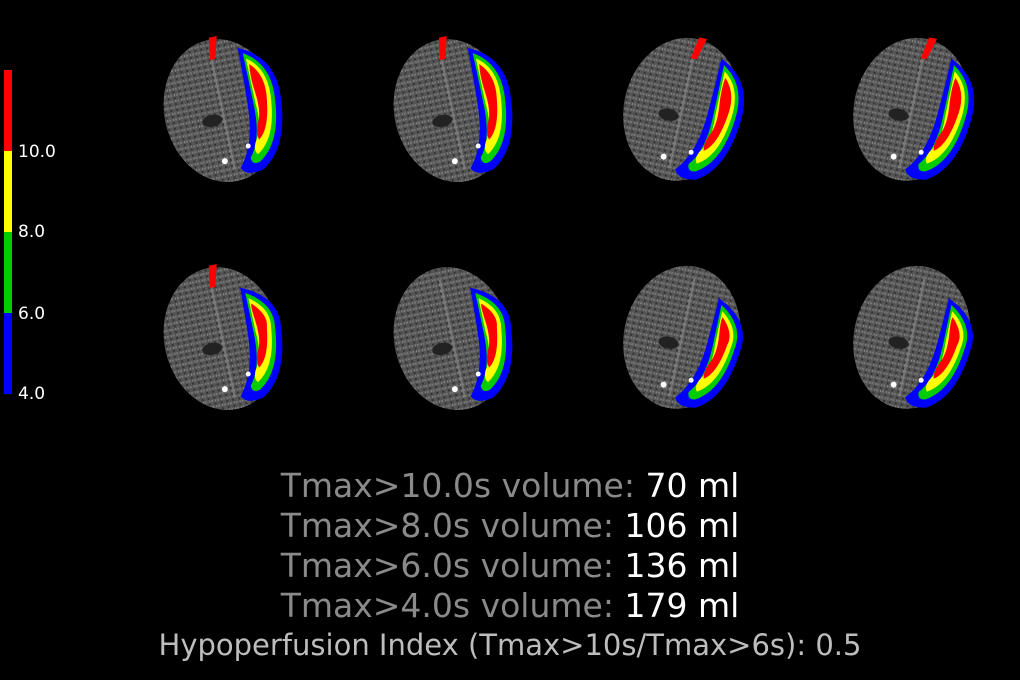 The image size is (1020, 680). I want to click on volume-row-tmax-8: Tmax>8.0s volume: 106 ml, so click(510, 526).